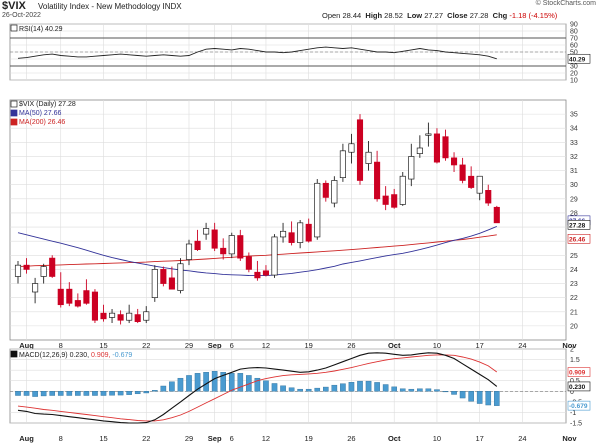 This screenshot has height=446, width=600. Describe the element at coordinates (14, 28) in the screenshot. I see `rsi-legend-swatch` at that location.